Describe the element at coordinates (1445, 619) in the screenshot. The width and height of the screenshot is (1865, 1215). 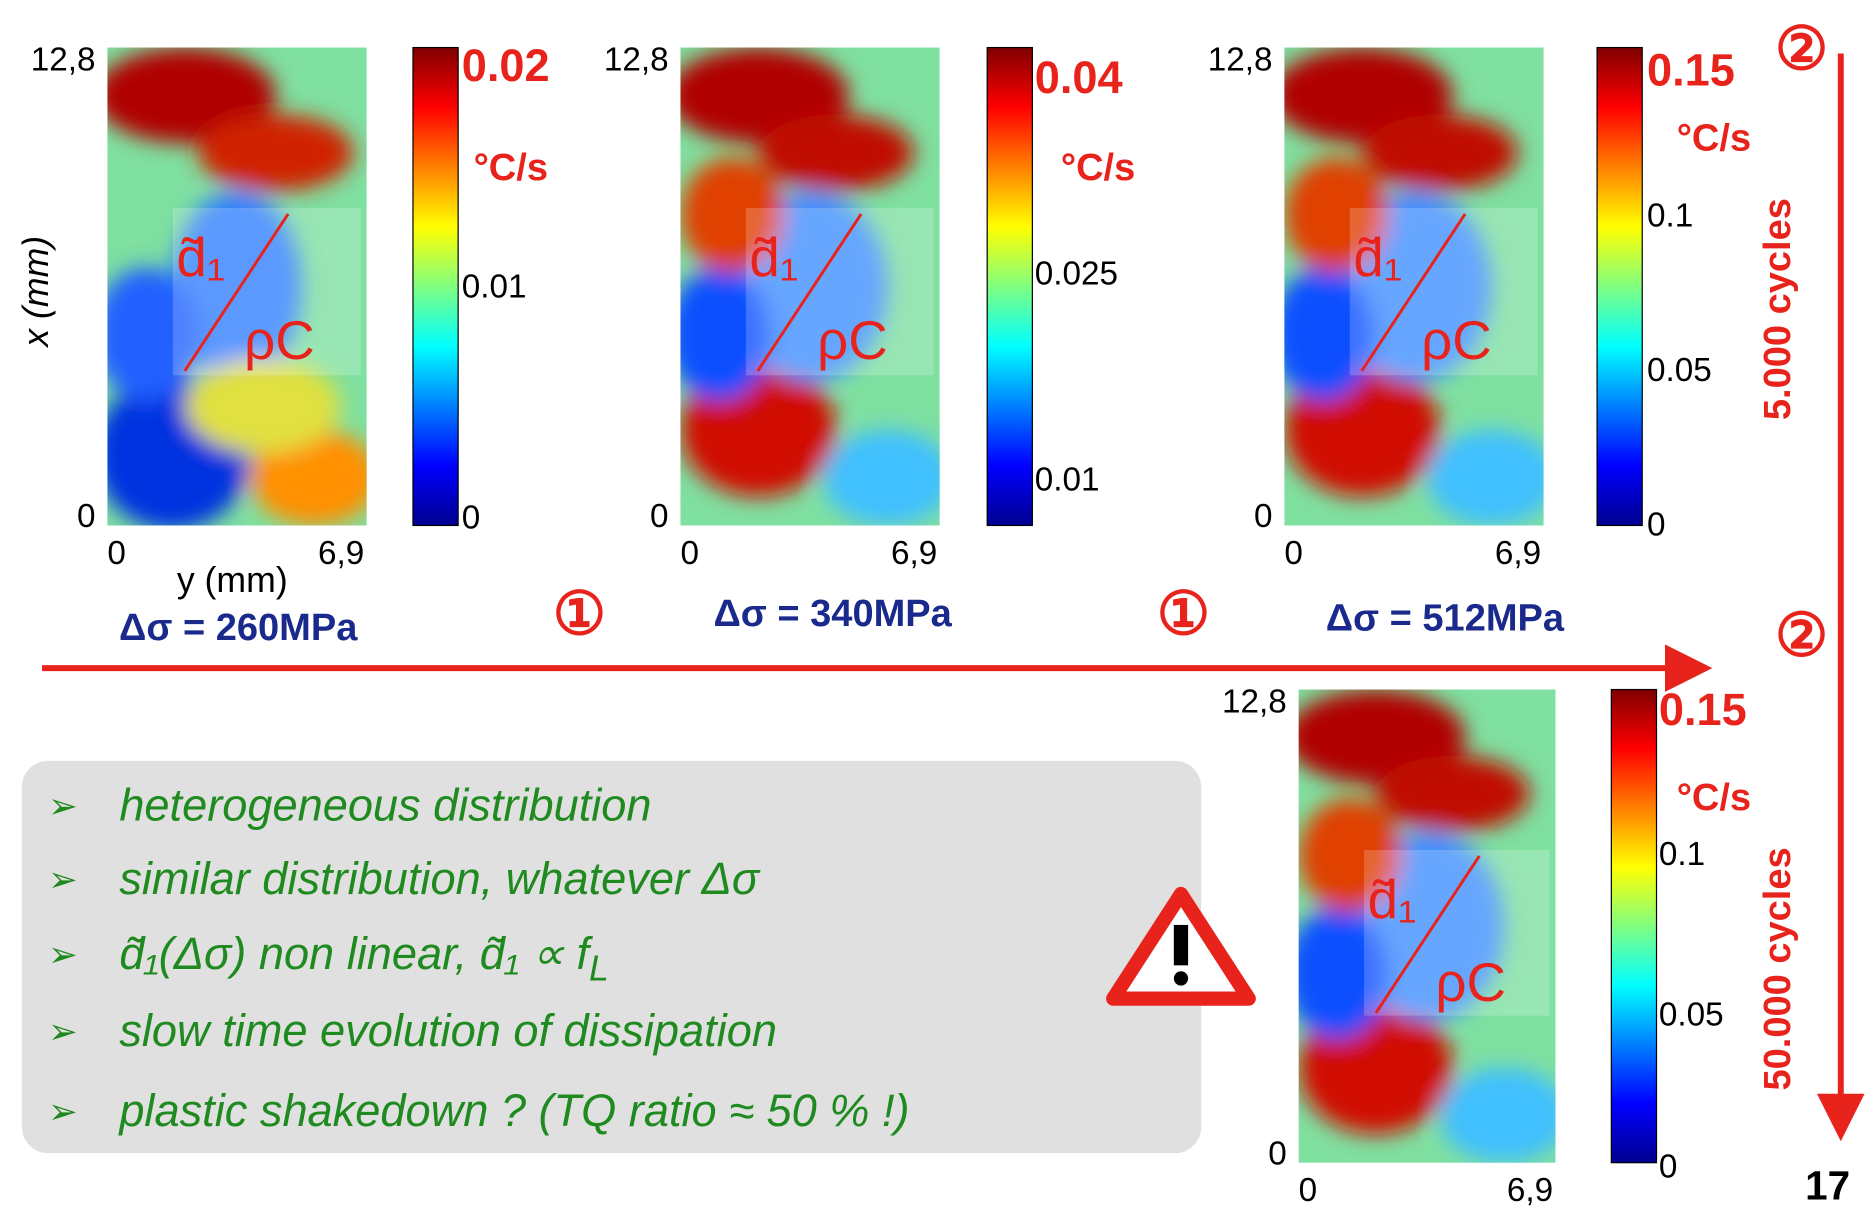
I see `stress-label: Δσ = 512MPa` at that location.